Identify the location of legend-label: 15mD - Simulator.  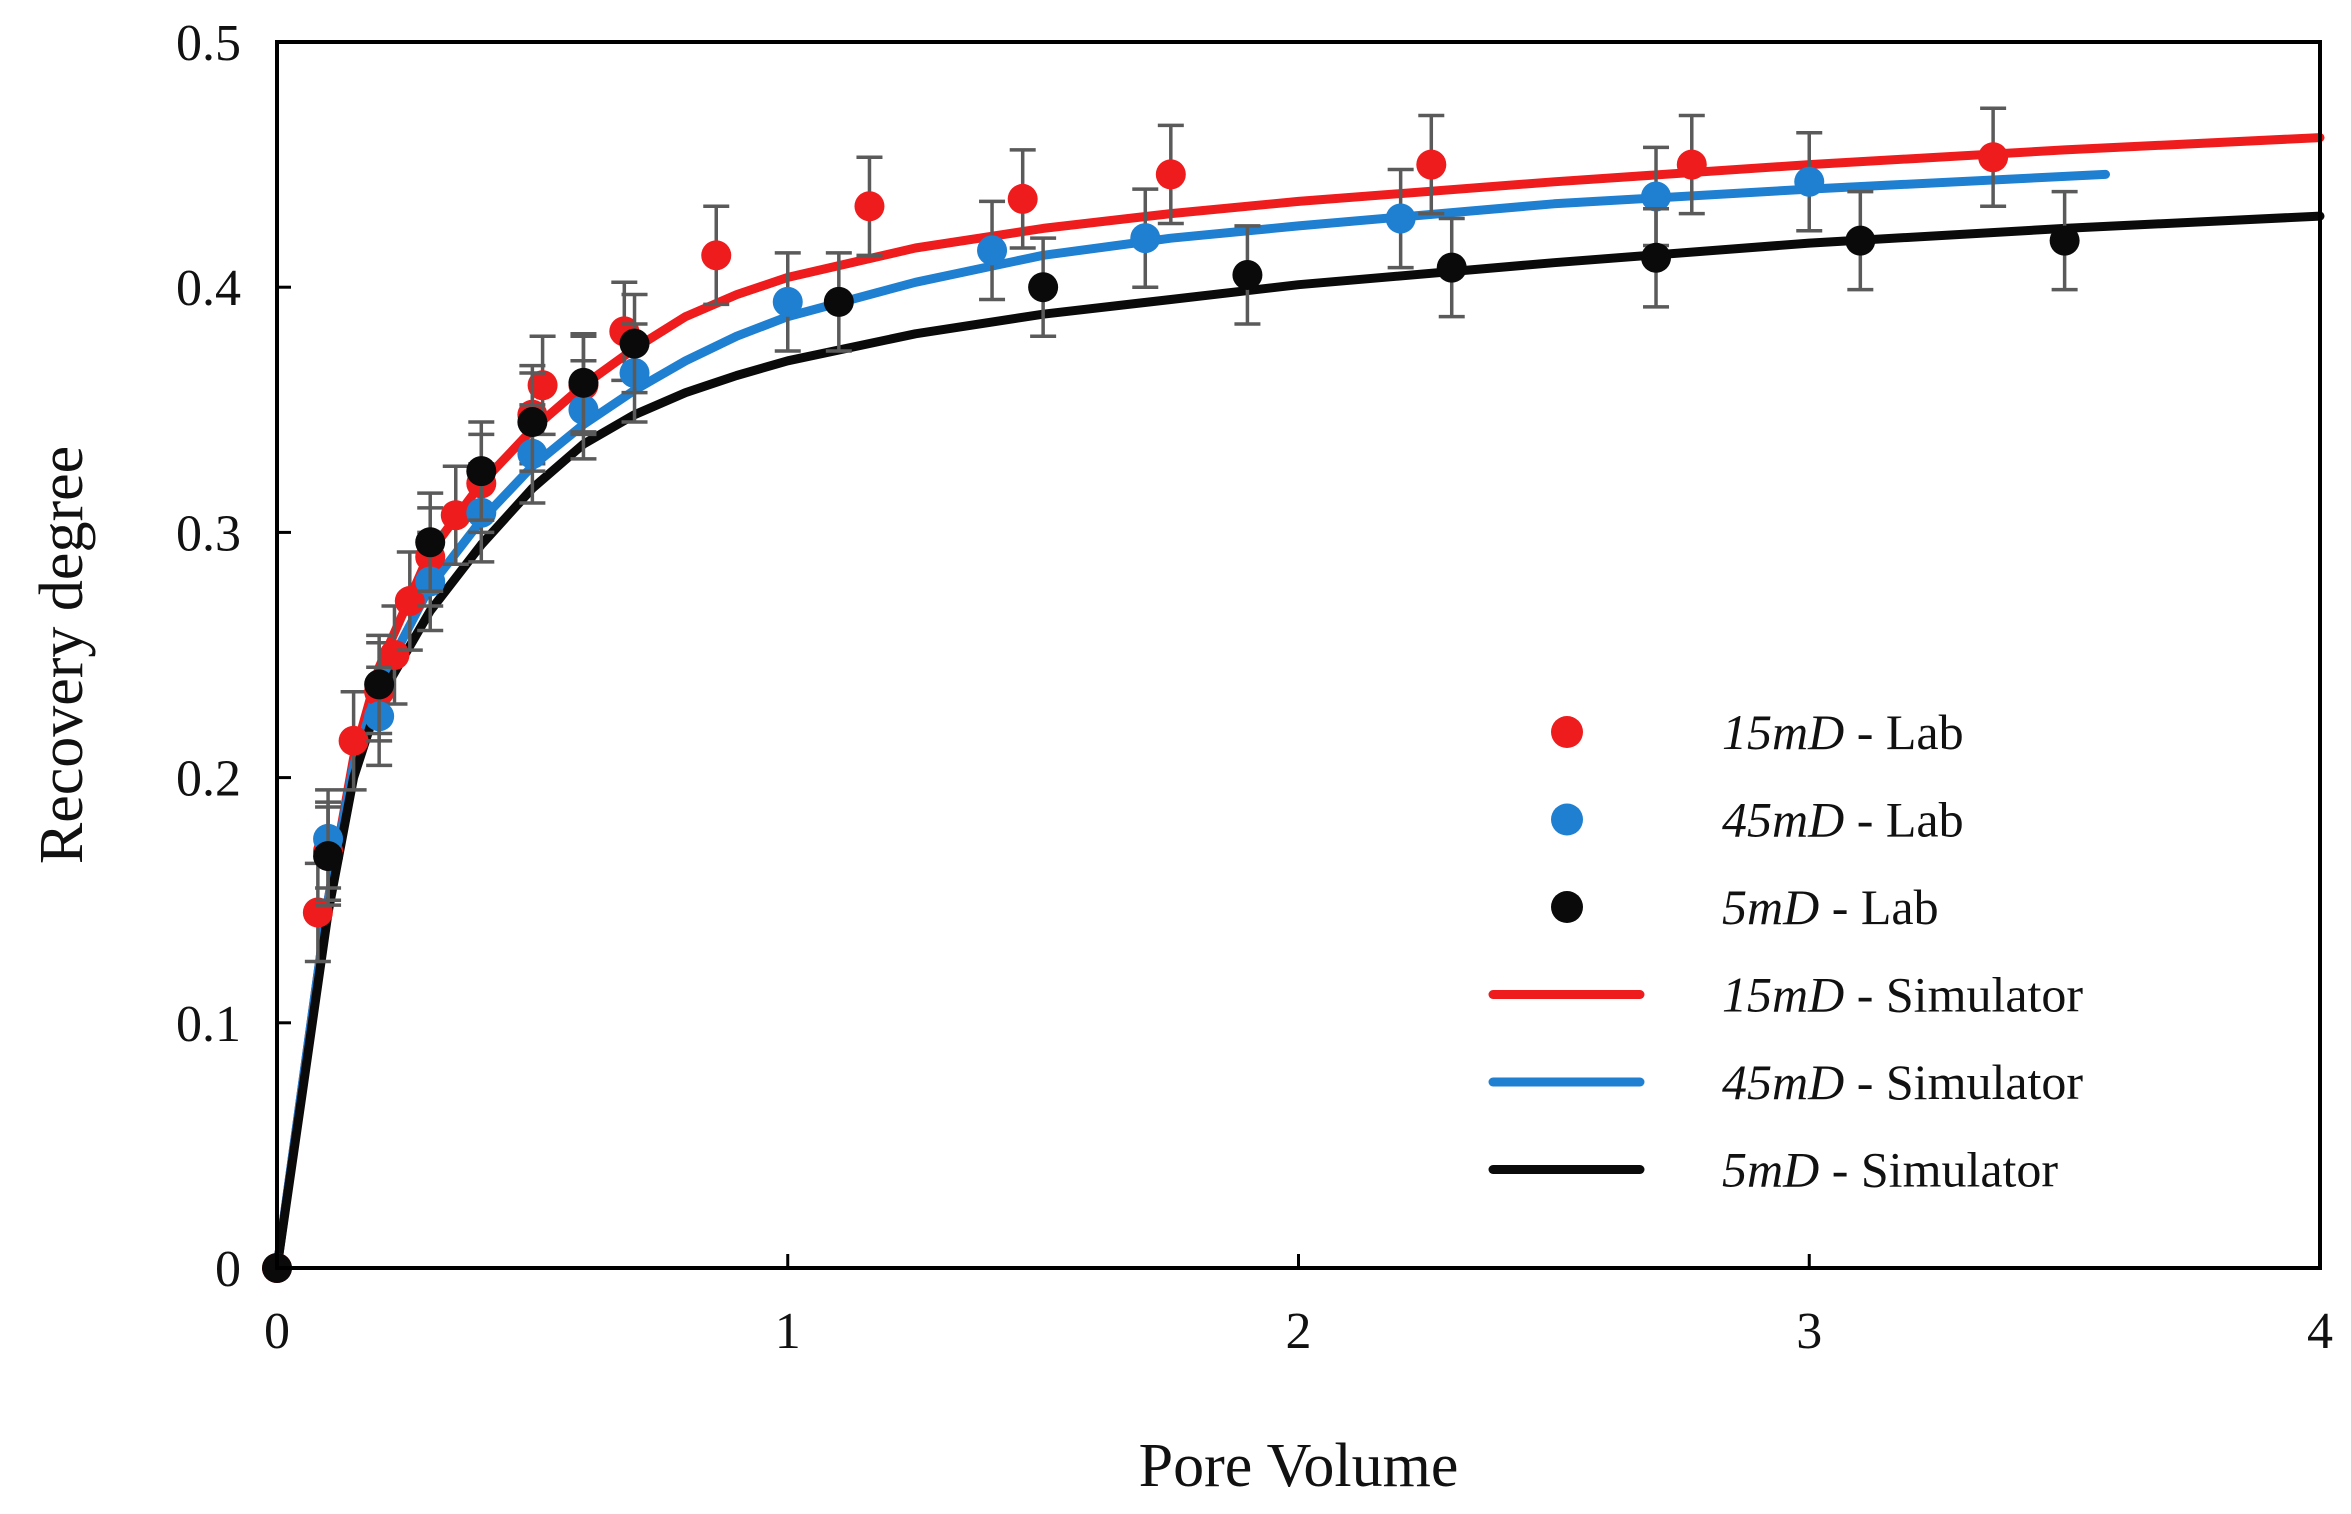
(1902, 995).